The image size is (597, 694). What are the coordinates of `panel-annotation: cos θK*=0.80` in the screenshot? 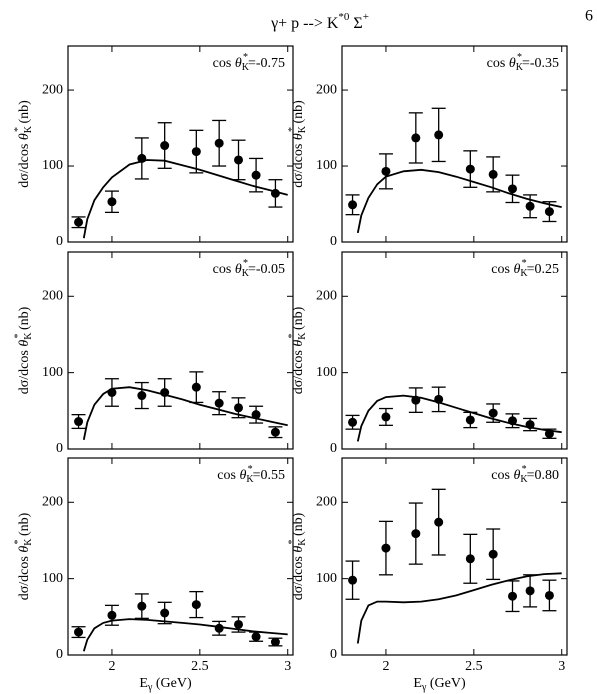 It's located at (525, 474).